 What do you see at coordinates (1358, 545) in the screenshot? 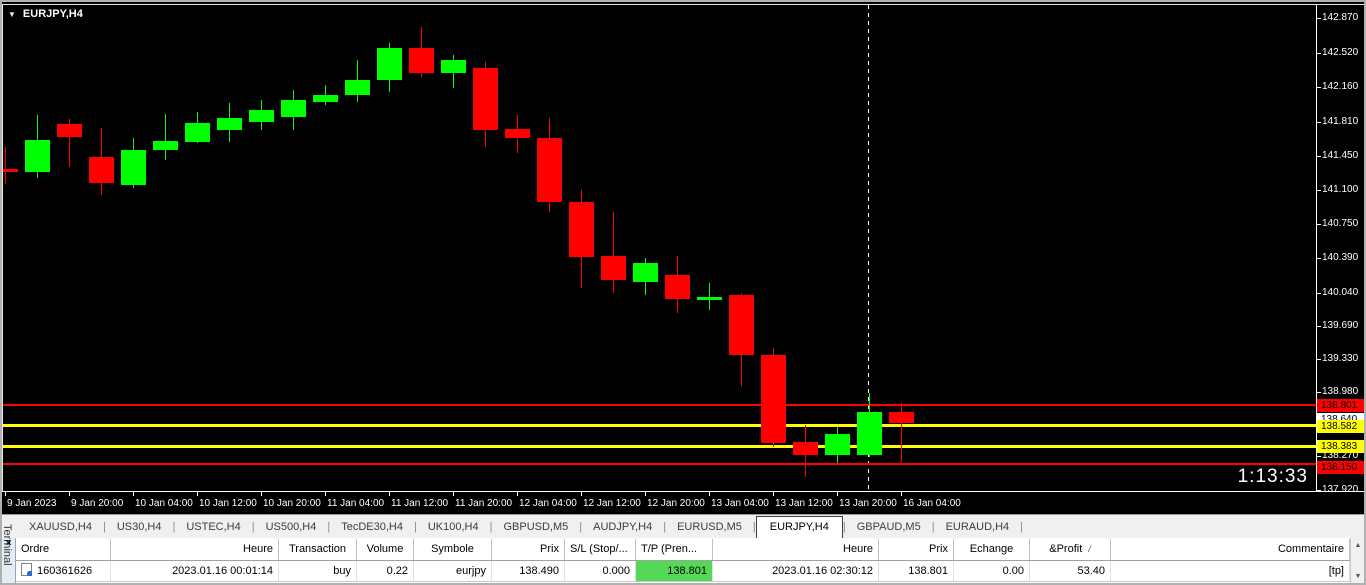
I see `scroll-up-button: ▲` at bounding box center [1358, 545].